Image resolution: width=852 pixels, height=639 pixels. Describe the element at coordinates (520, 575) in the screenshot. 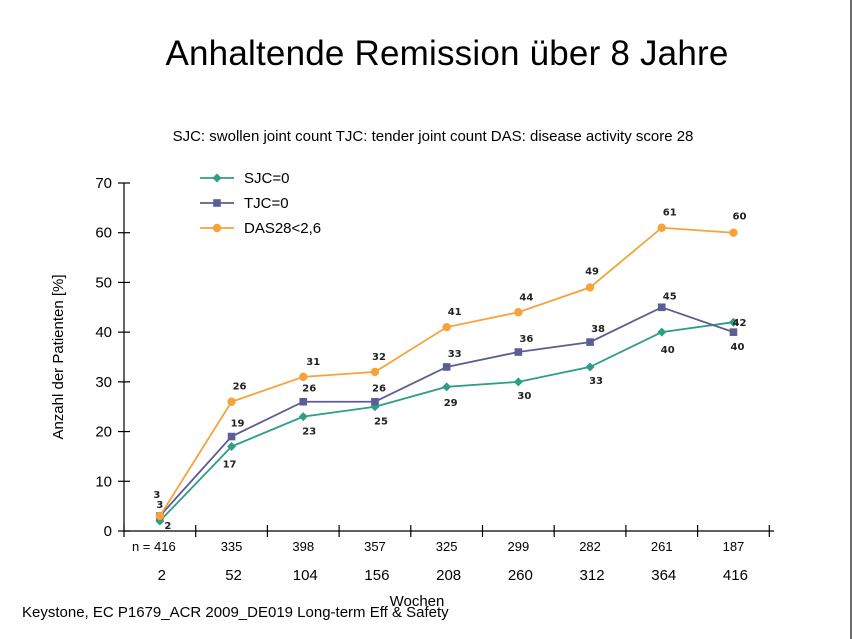

I see `x-tick-label: 260` at that location.